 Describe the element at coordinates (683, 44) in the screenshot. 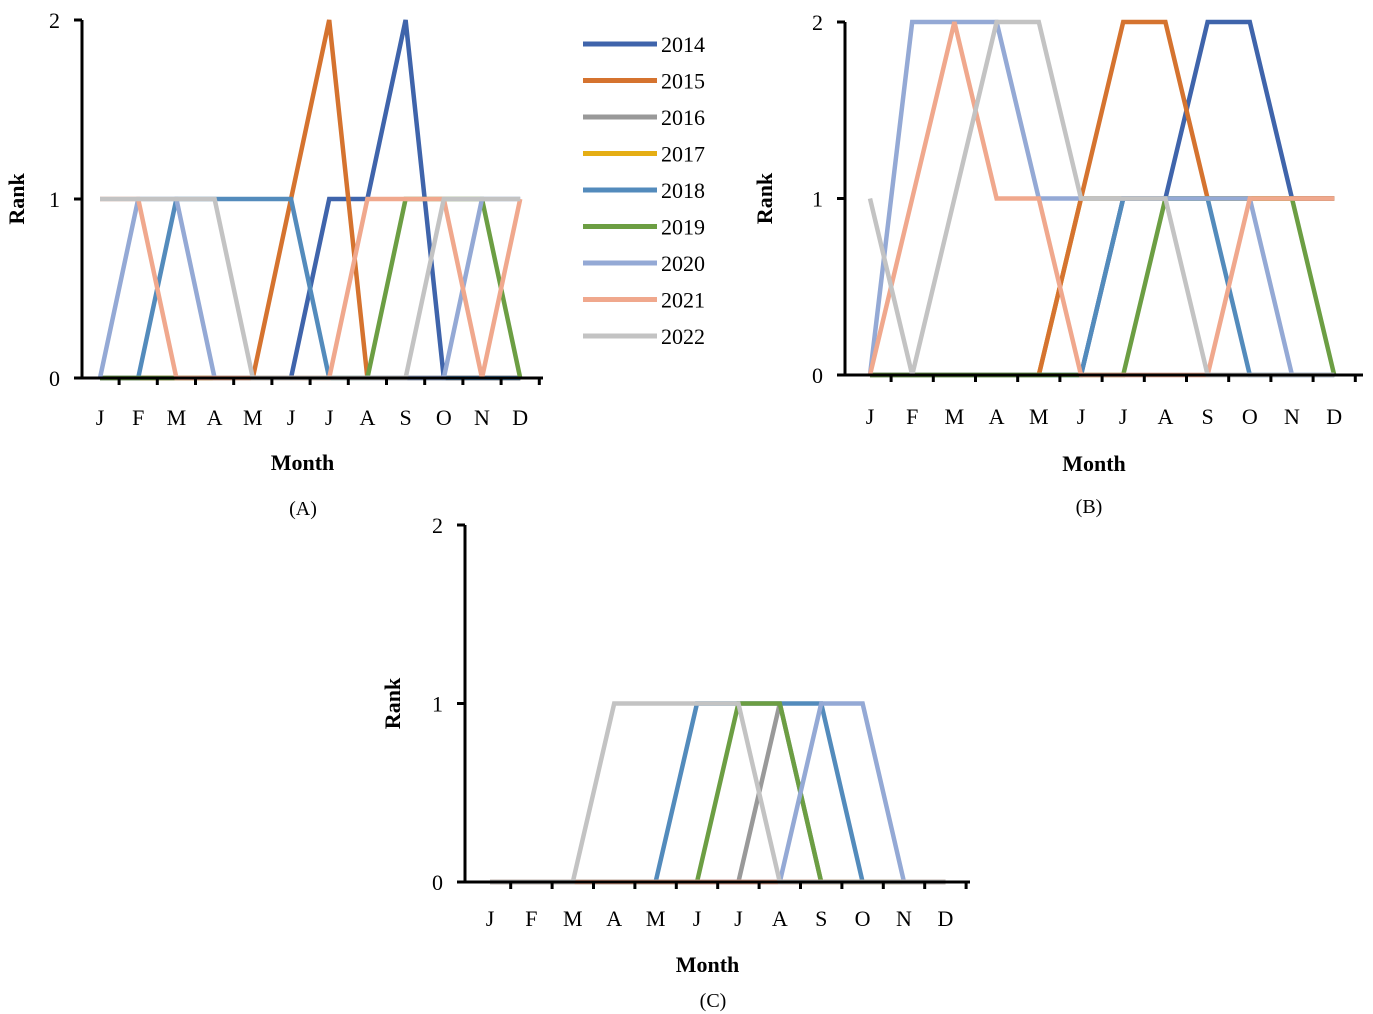

I see `legend-label: 2014` at that location.